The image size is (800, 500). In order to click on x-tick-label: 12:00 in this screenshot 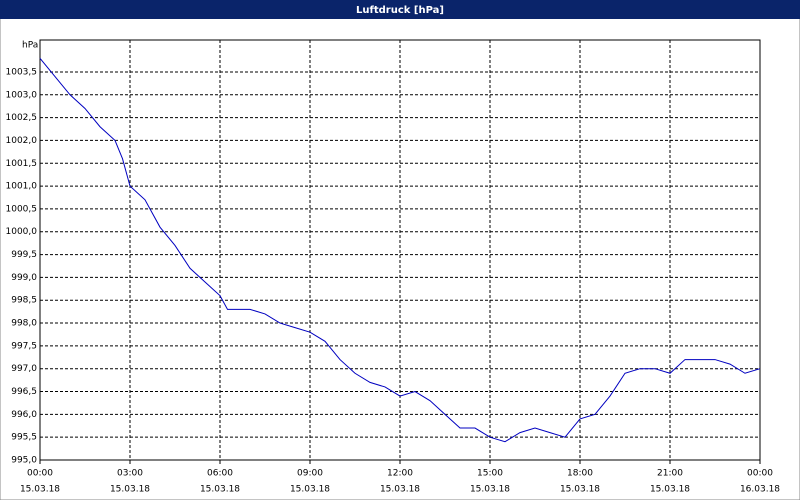, I will do `click(400, 474)`.